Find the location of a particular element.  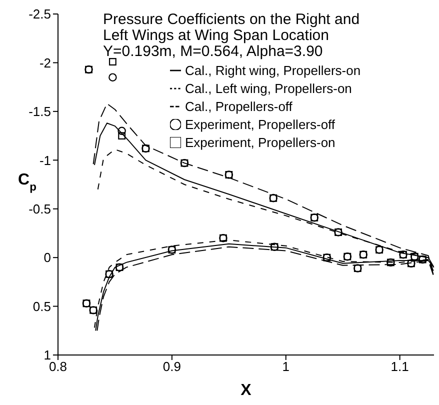

x-tick-label: 0.8 is located at coordinates (58, 366).